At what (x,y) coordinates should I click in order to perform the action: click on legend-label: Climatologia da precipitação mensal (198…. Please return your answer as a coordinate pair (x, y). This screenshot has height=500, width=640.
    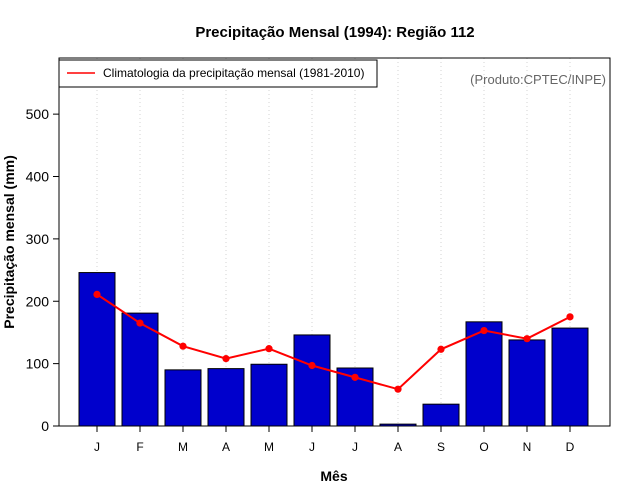
    Looking at the image, I should click on (233, 73).